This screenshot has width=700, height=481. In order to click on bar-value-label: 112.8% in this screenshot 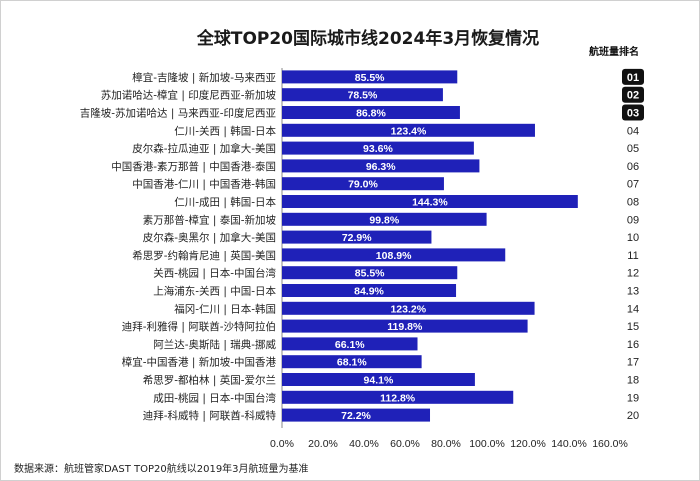, I will do `click(398, 398)`.